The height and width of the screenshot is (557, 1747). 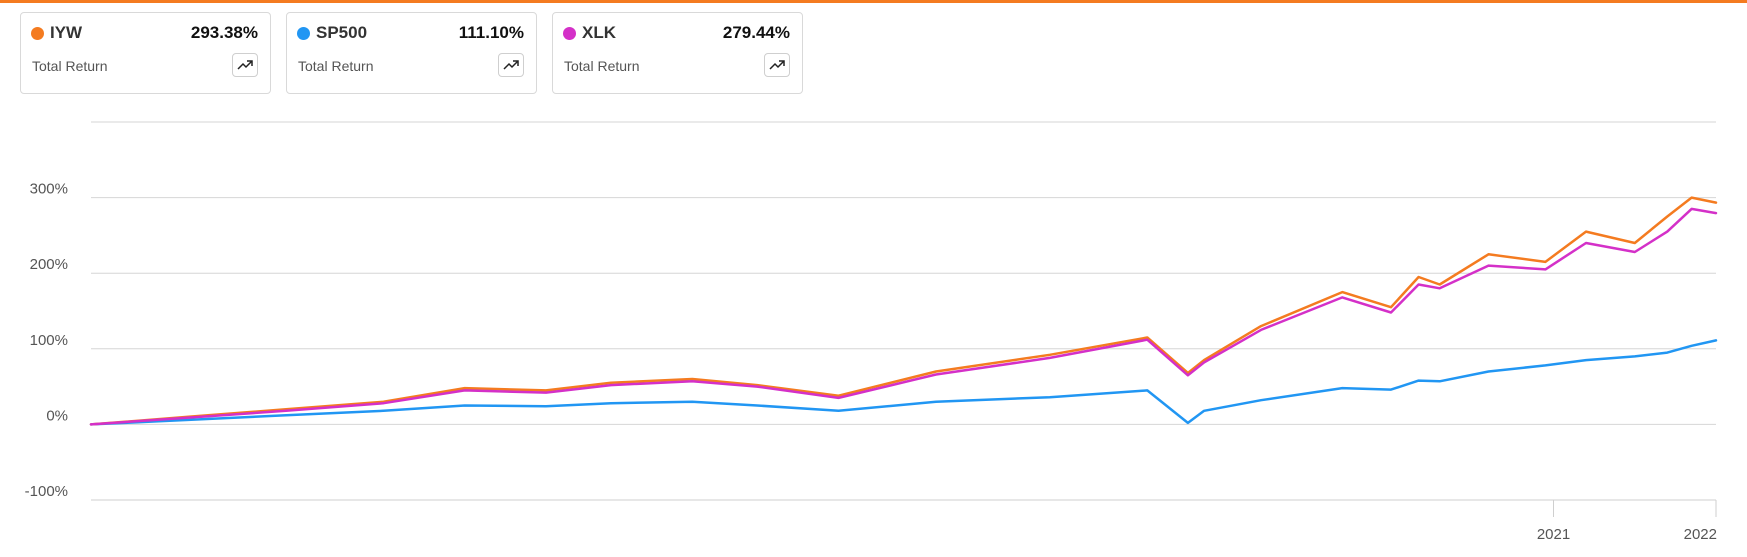 I want to click on y-tick-label: 200%, so click(x=49, y=264).